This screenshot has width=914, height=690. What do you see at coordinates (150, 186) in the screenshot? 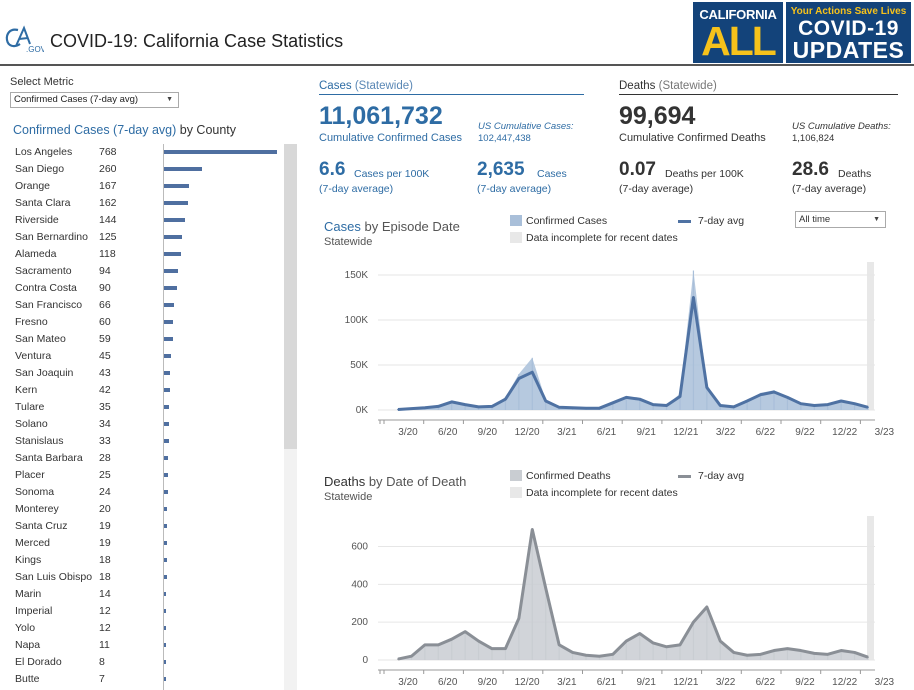
I see `county-row: Orange 167` at bounding box center [150, 186].